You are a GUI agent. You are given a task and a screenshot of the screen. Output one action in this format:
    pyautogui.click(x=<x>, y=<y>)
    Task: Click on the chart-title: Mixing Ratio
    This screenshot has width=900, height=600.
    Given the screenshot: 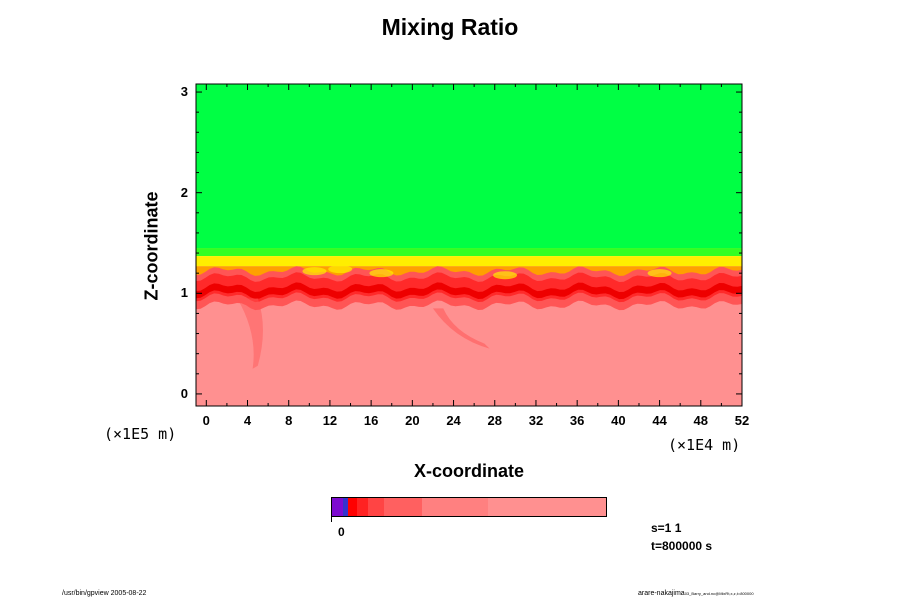 What is the action you would take?
    pyautogui.click(x=450, y=27)
    